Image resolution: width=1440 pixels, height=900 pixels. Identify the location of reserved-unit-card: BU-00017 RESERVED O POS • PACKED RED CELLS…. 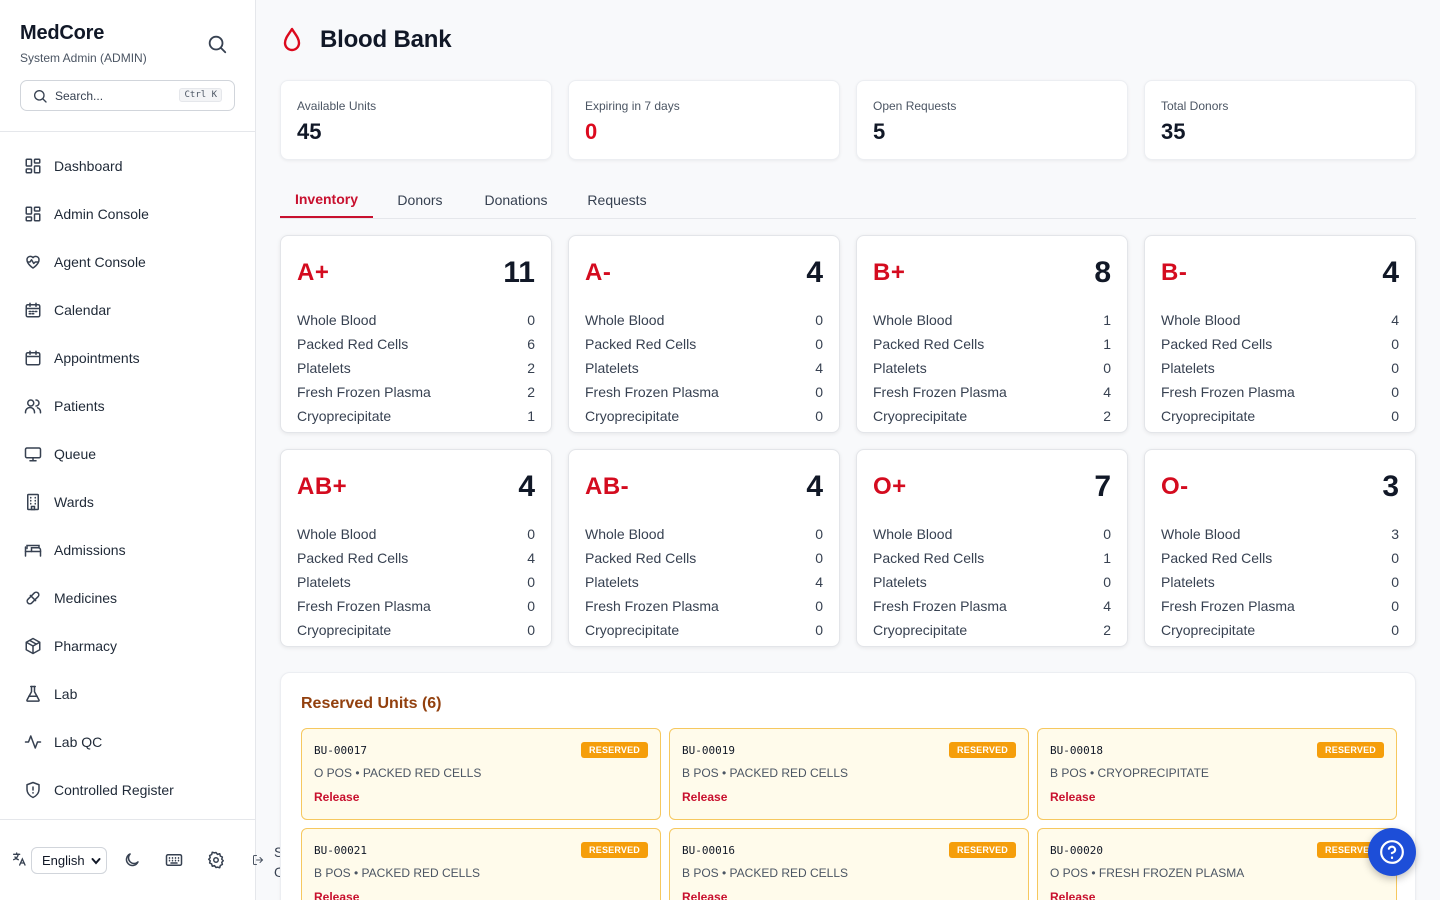
(481, 774).